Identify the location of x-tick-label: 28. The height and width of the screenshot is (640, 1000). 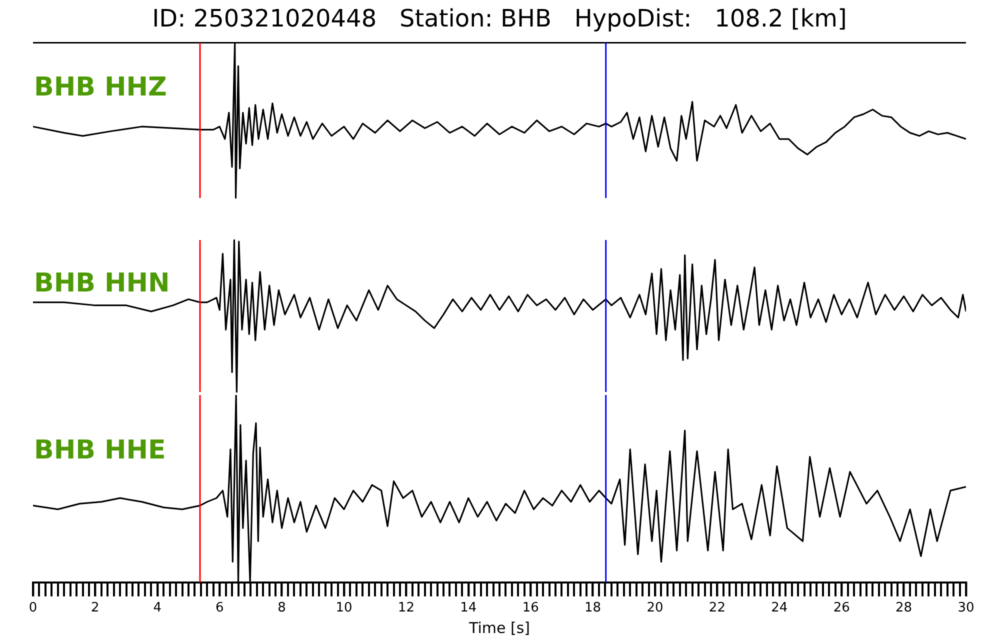
(904, 608).